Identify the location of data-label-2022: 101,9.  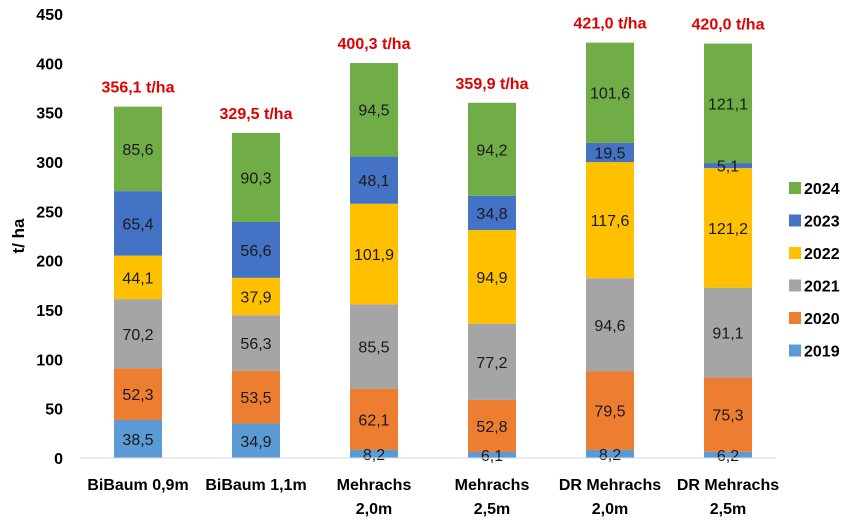
(374, 255).